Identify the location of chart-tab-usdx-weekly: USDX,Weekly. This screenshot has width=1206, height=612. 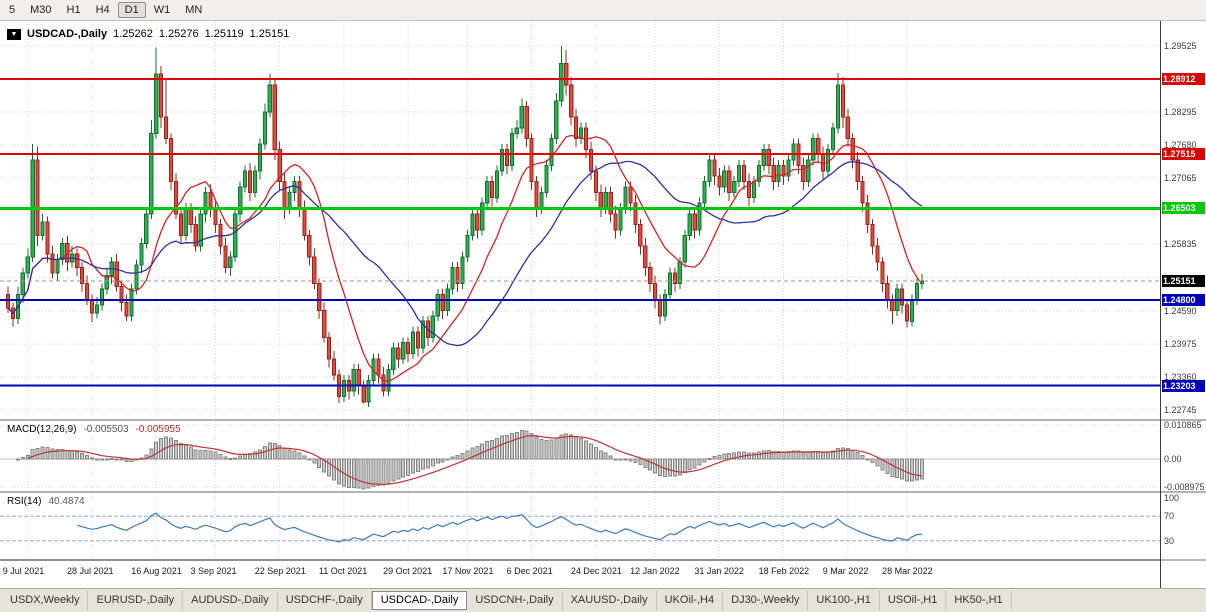
(45, 600).